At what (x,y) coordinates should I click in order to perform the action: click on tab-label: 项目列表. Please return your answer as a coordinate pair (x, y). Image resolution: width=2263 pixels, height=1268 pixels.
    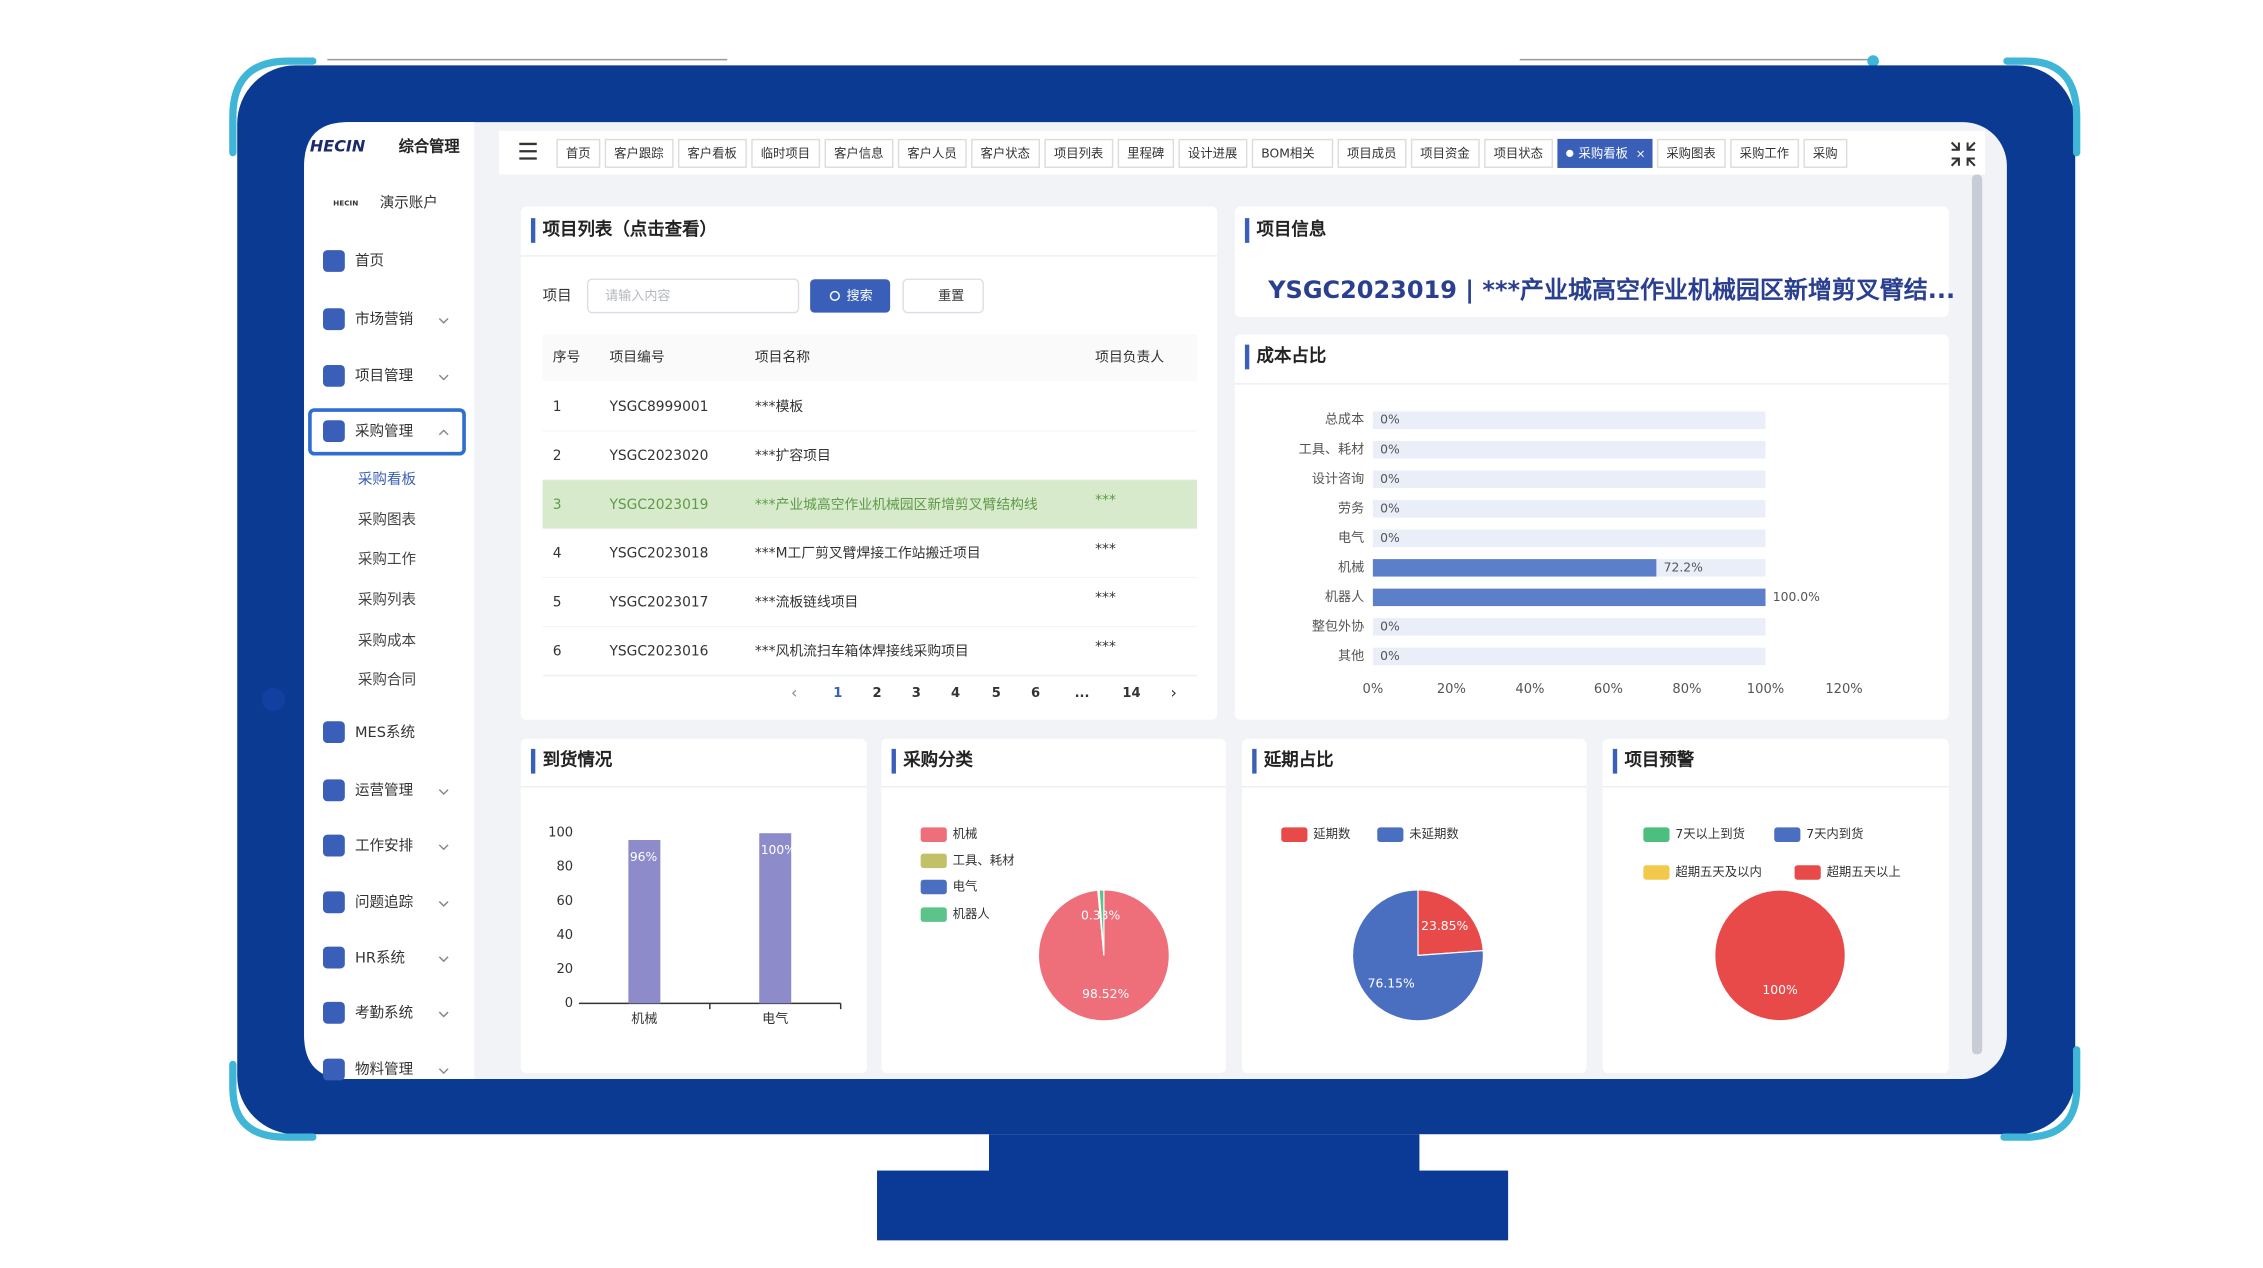
    Looking at the image, I should click on (1078, 154).